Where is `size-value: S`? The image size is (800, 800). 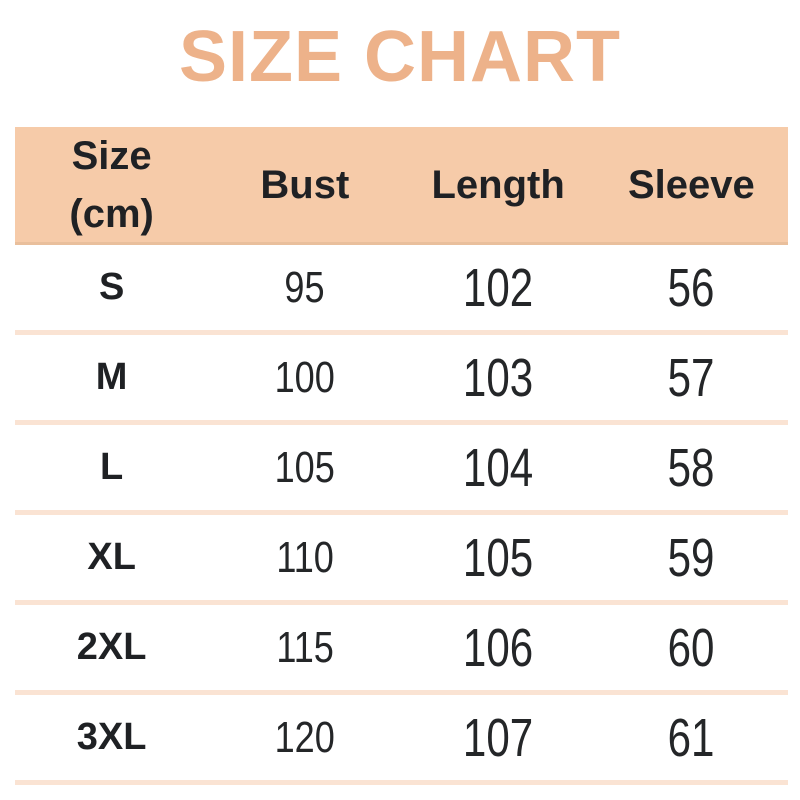
size-value: S is located at coordinates (111, 287).